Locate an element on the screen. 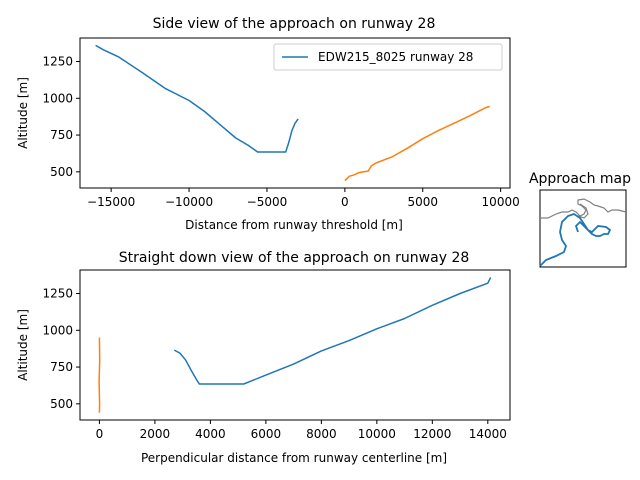 This screenshot has height=480, width=640. down-view-ytick-label: 750 is located at coordinates (61, 367).